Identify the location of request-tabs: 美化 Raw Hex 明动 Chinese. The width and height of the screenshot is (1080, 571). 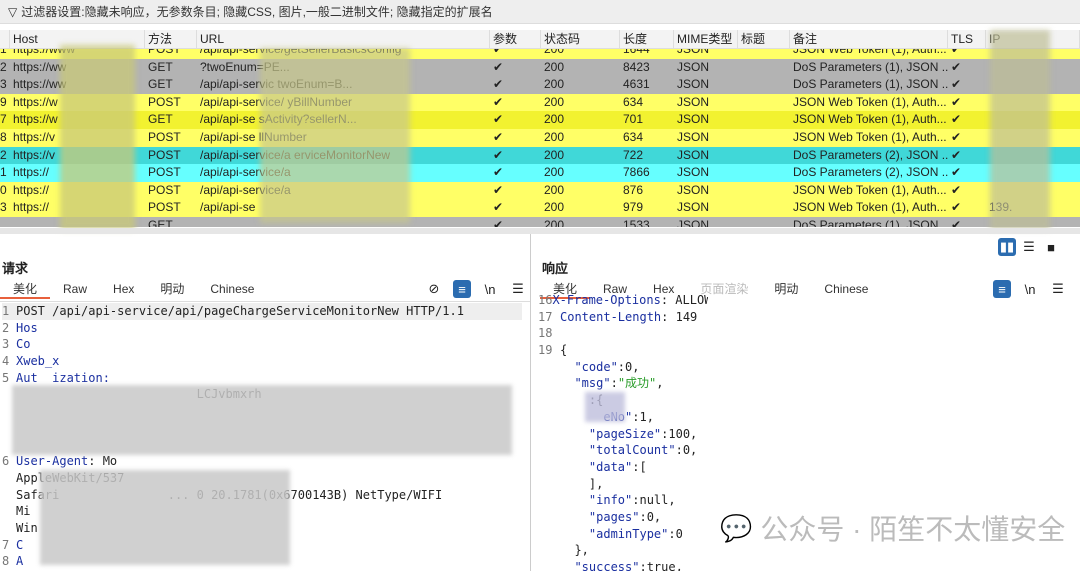
(133, 289).